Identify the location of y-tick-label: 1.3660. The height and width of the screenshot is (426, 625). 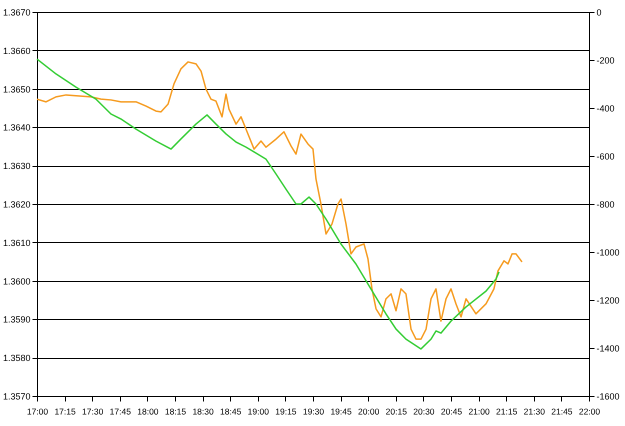
(16, 51).